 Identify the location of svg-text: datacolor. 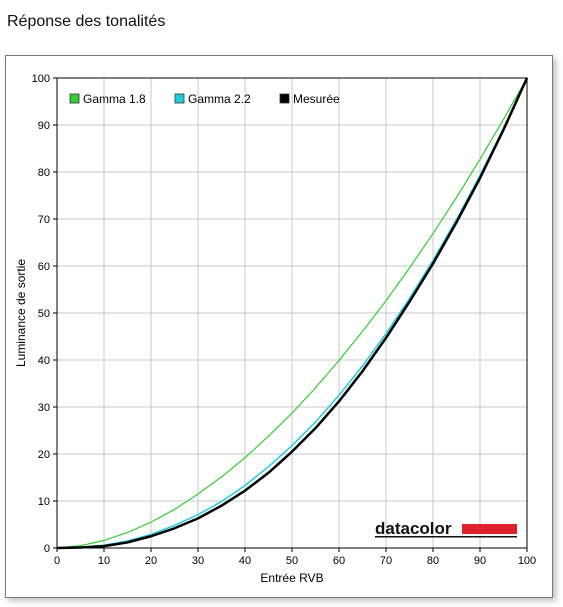
(413, 528).